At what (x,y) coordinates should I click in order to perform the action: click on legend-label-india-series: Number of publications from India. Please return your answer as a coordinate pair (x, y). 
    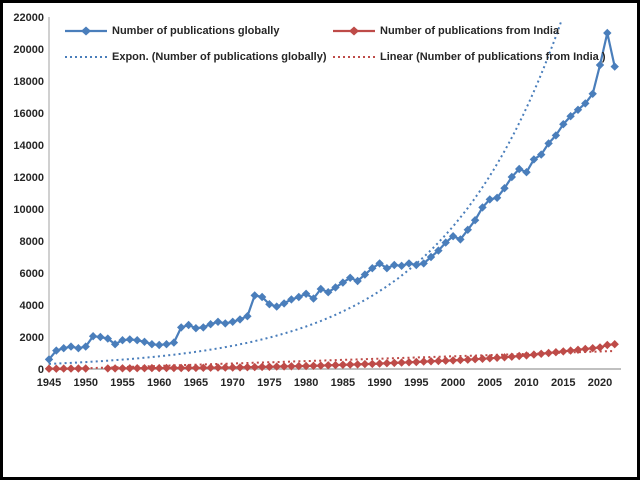
    Looking at the image, I should click on (470, 31).